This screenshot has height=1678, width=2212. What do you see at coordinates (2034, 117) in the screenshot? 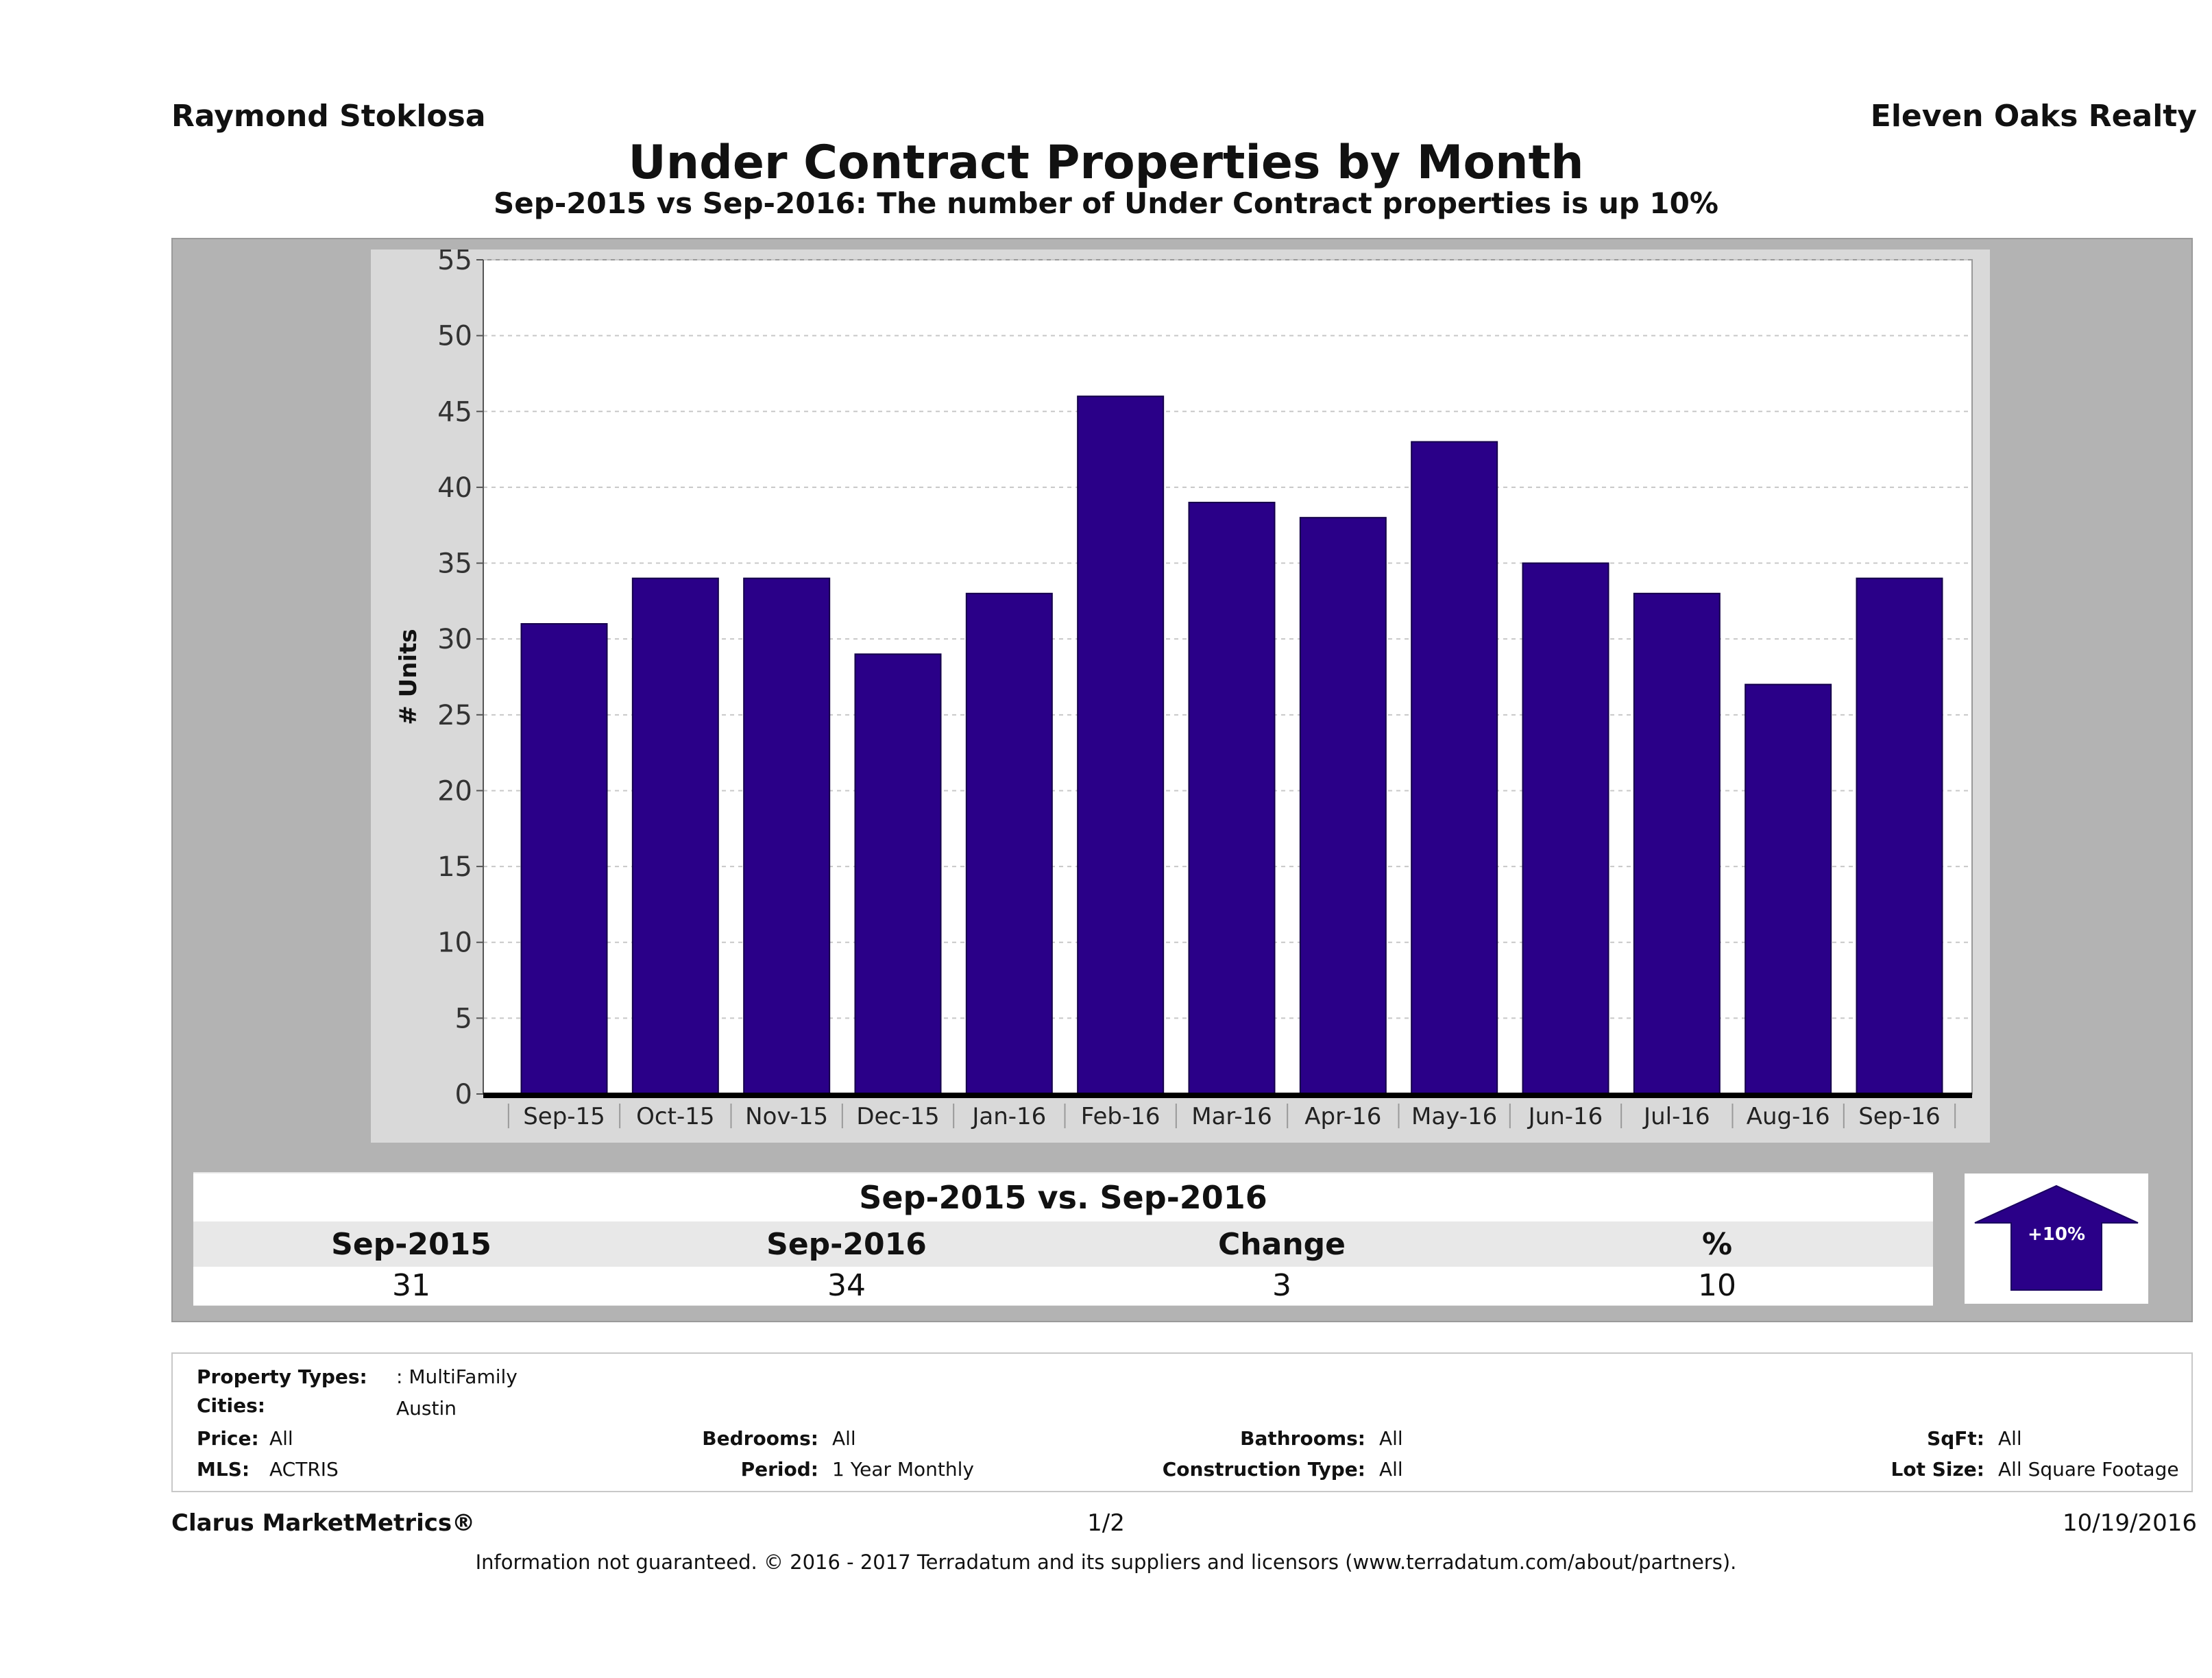
I see `company-name: Eleven Oaks Realty` at bounding box center [2034, 117].